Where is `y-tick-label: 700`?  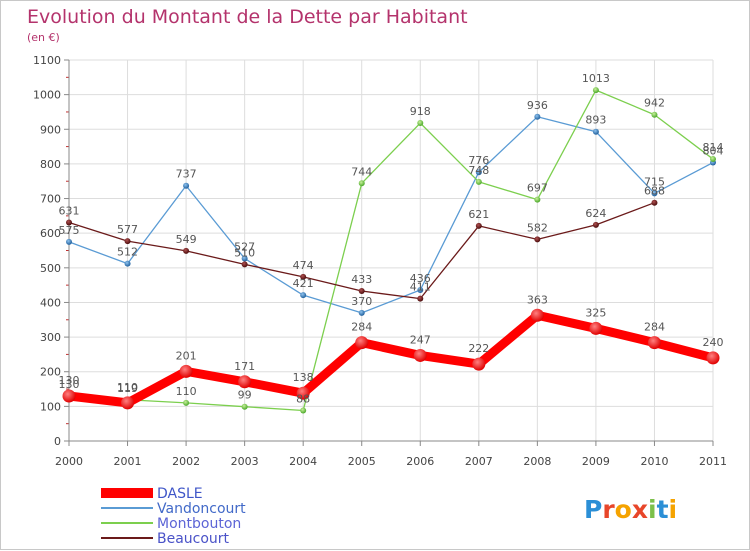 y-tick-label: 700 is located at coordinates (50, 199).